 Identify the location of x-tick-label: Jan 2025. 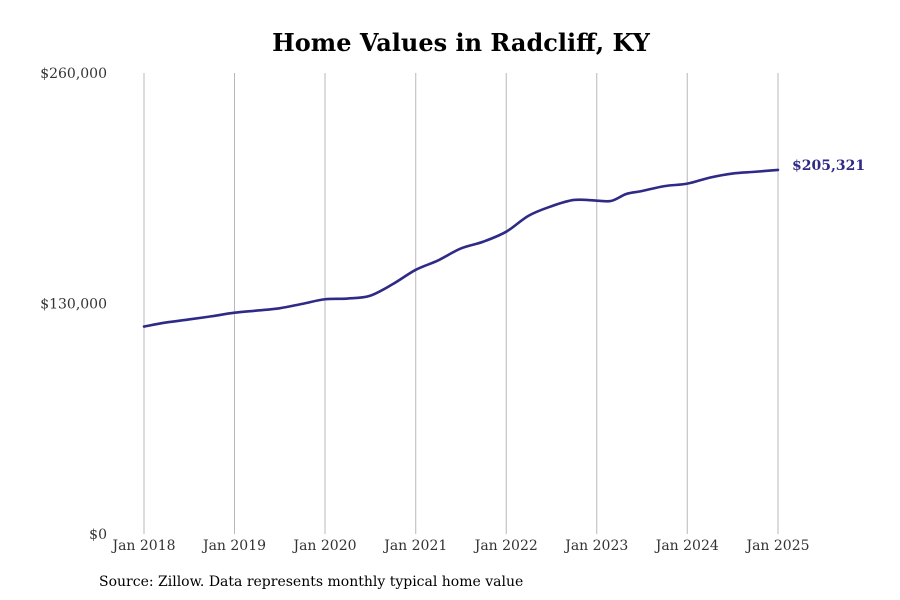
(776, 546).